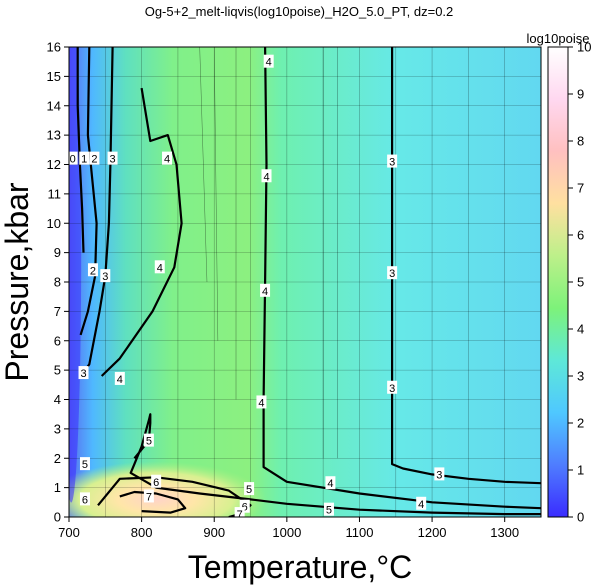 The width and height of the screenshot is (598, 587). I want to click on colorbar-tick-label: 2, so click(580, 423).